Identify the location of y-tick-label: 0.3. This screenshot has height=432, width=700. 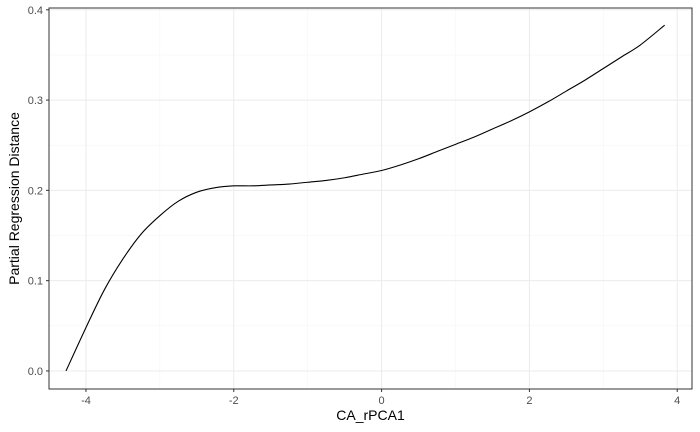
(35, 101).